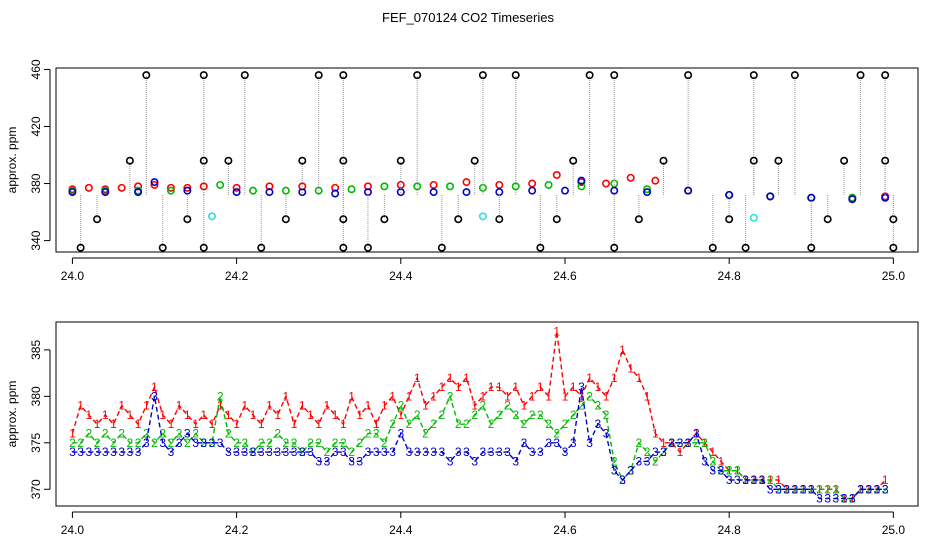  Describe the element at coordinates (36, 240) in the screenshot. I see `y-tick-label: 340` at that location.